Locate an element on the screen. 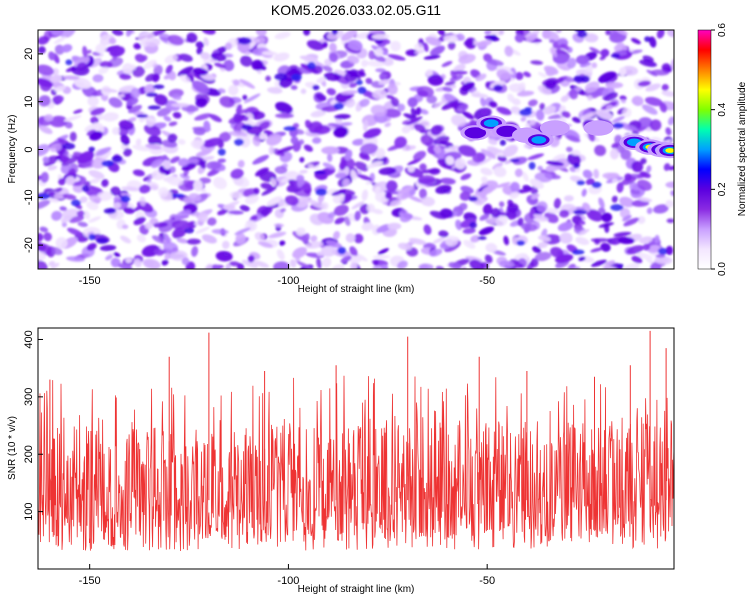 This screenshot has height=605, width=750. snr-y-axis: 100 200 300 400 is located at coordinates (33, 425).